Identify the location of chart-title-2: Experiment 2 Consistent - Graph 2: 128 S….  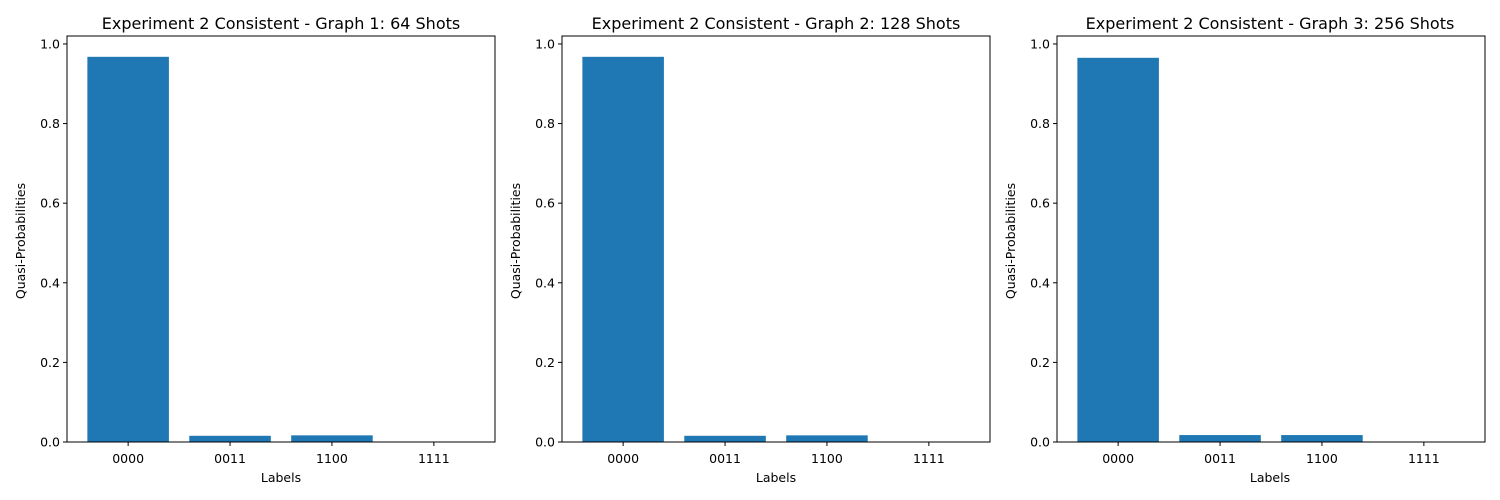
(776, 23).